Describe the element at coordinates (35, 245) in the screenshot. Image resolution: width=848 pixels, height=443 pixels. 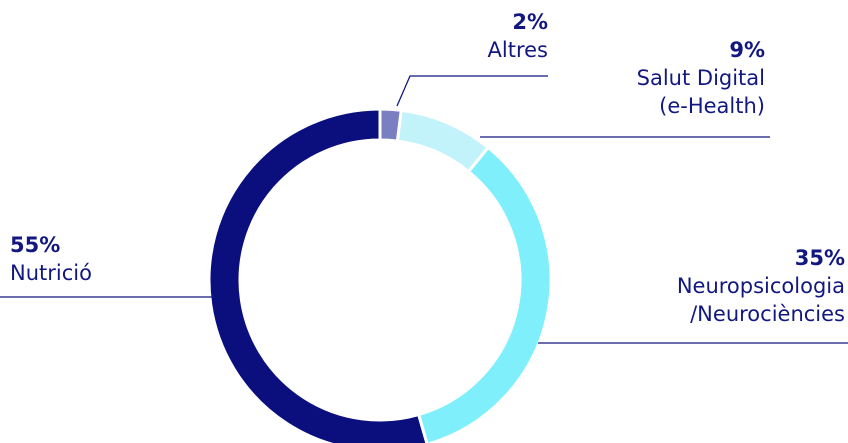
I see `percent-label: 55%` at that location.